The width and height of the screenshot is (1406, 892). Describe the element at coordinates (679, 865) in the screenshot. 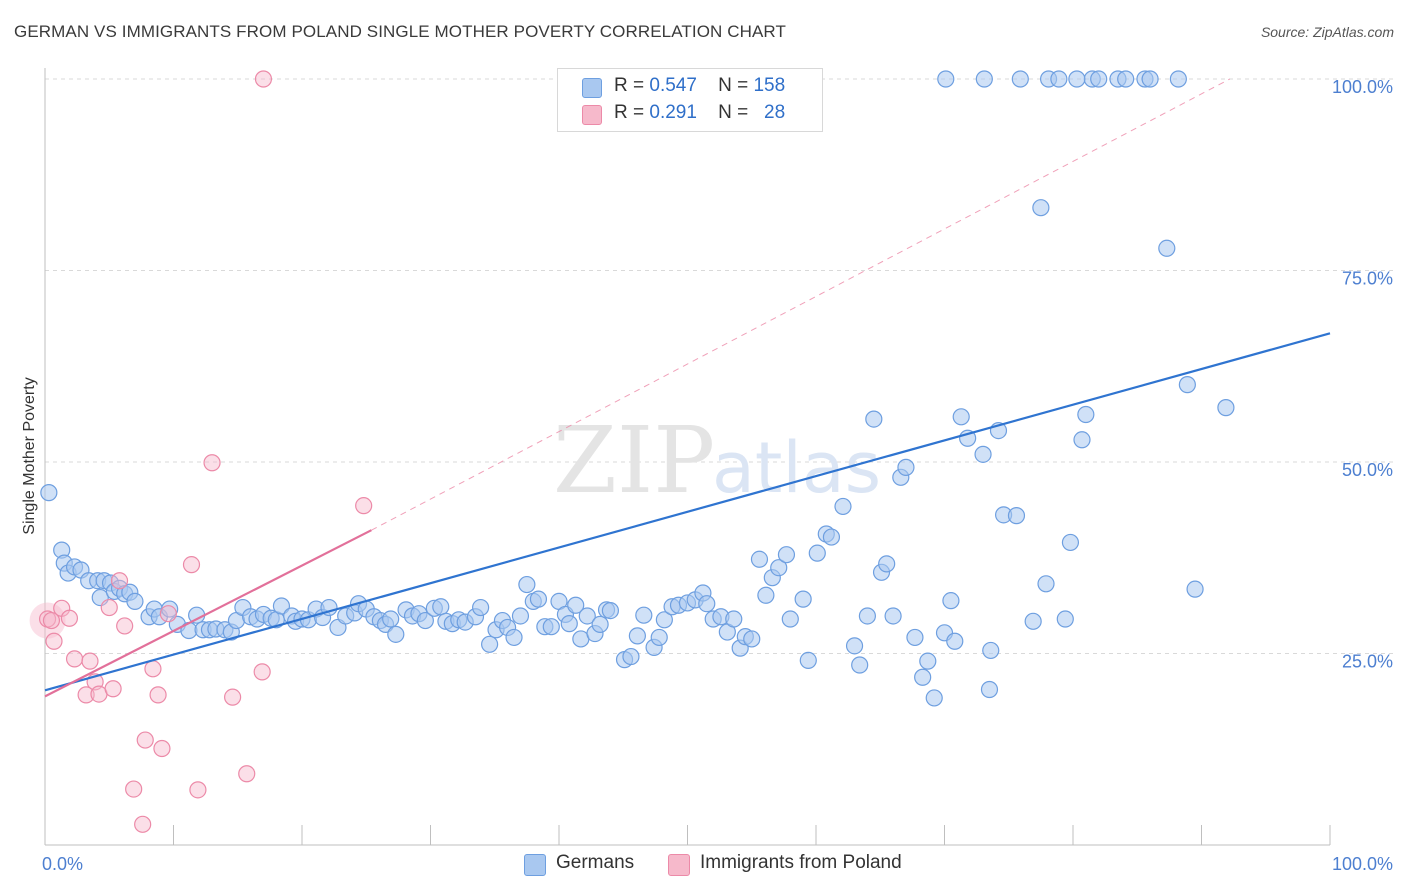

I see `poland-legend-swatch` at that location.